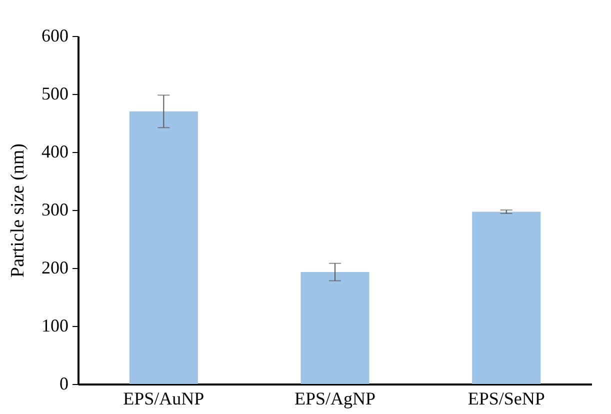 This screenshot has width=611, height=414. I want to click on y-tick-label: 300, so click(55, 210).